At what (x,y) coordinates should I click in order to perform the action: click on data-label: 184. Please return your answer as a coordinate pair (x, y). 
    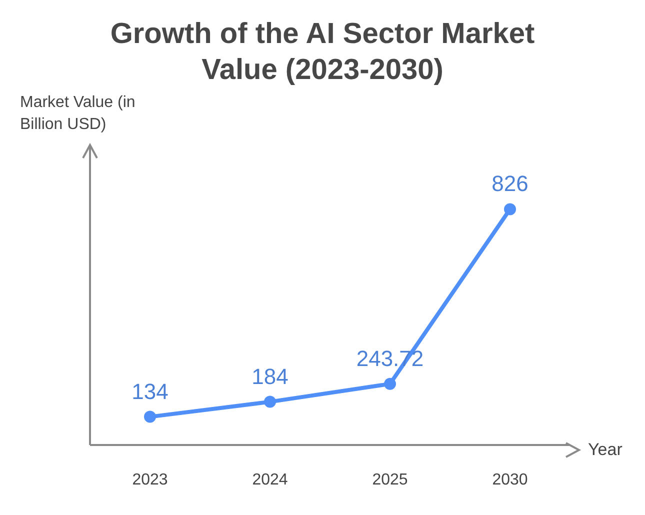
    Looking at the image, I should click on (270, 376).